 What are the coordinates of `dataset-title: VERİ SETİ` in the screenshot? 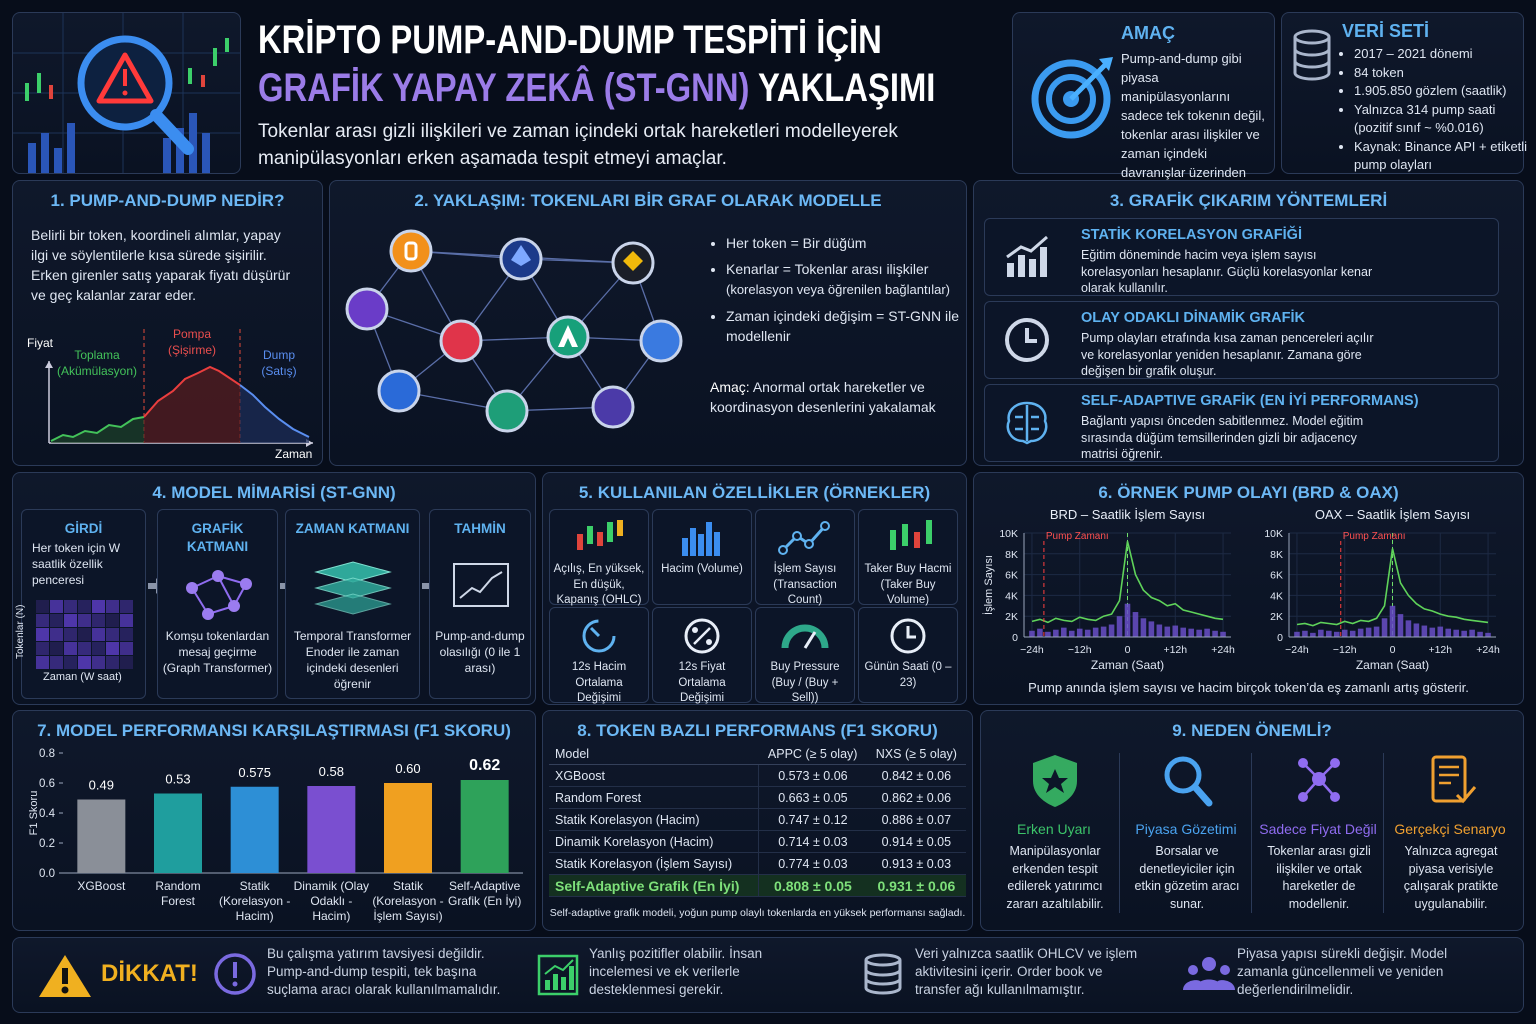 It's located at (1386, 31).